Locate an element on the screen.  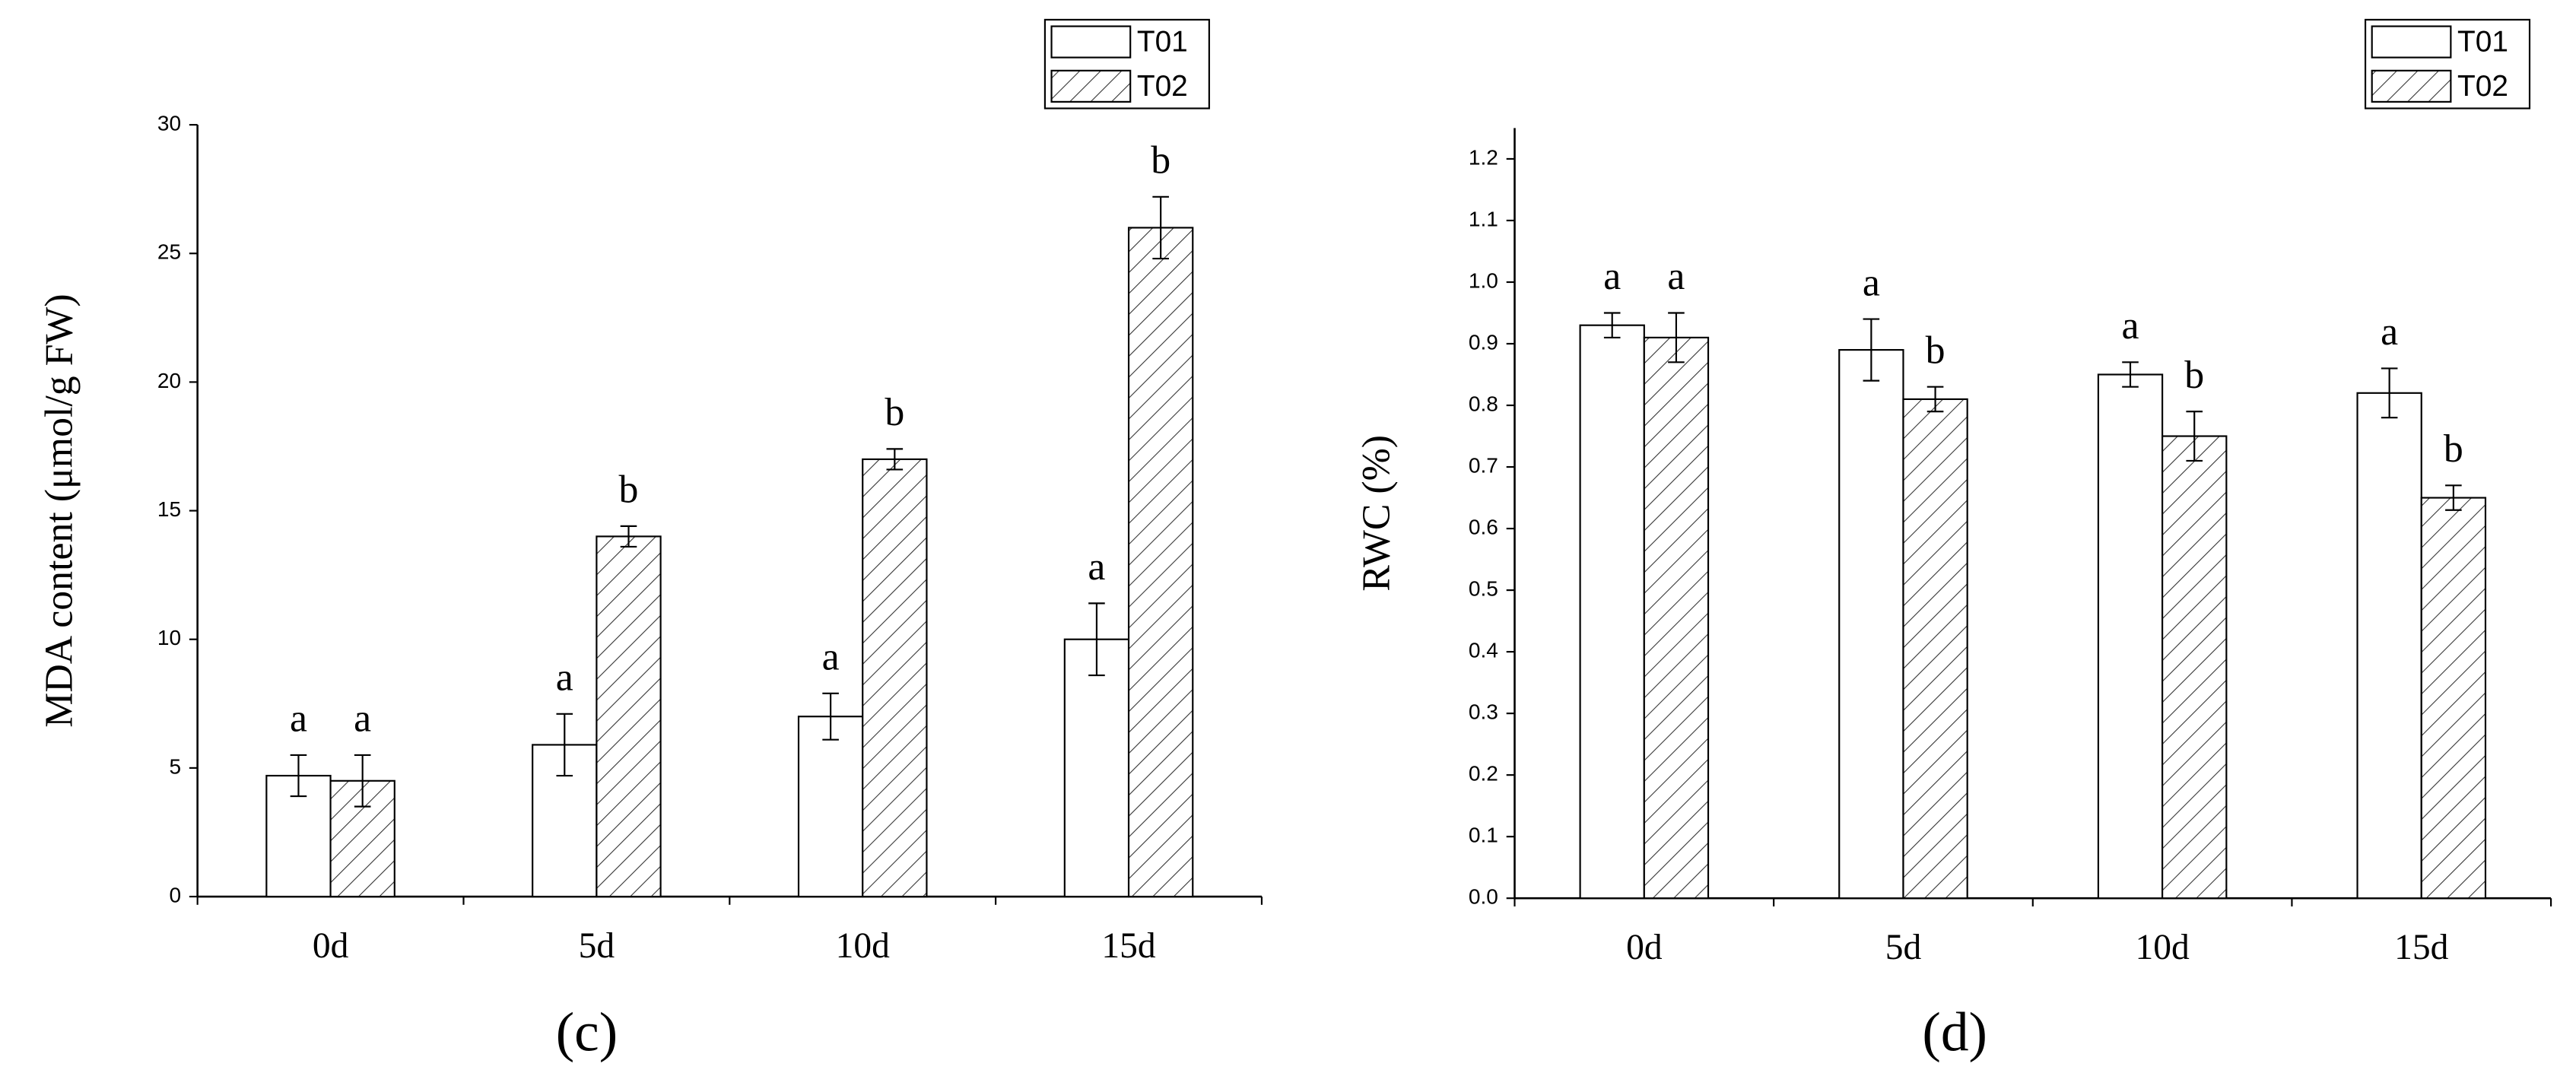
y-tick-label: 15 is located at coordinates (169, 509).